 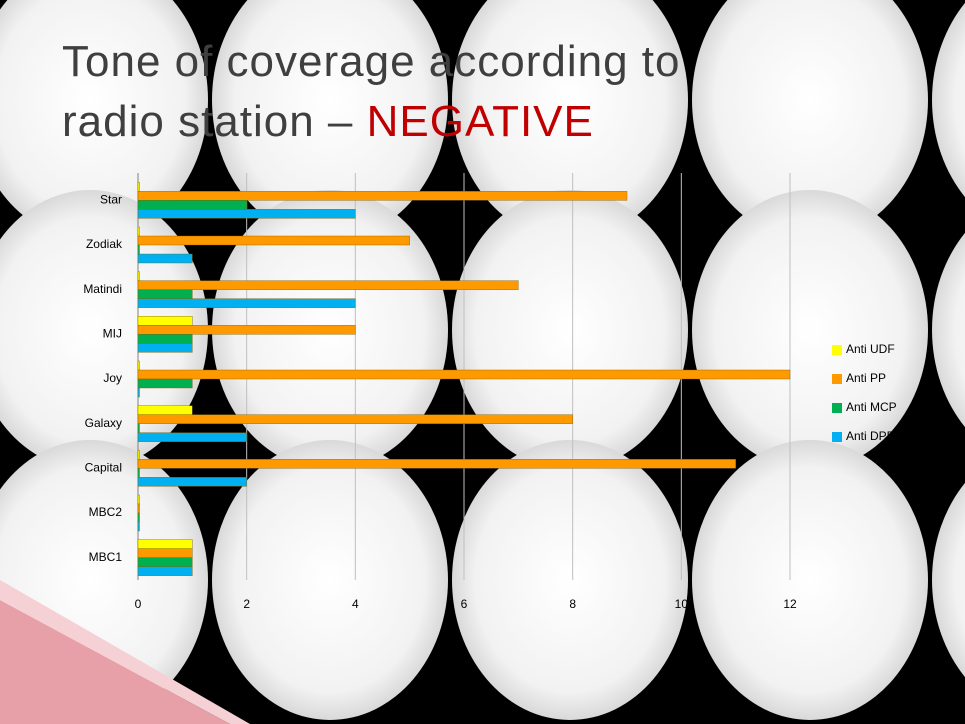 I want to click on legend-label: Anti PP, so click(x=866, y=378).